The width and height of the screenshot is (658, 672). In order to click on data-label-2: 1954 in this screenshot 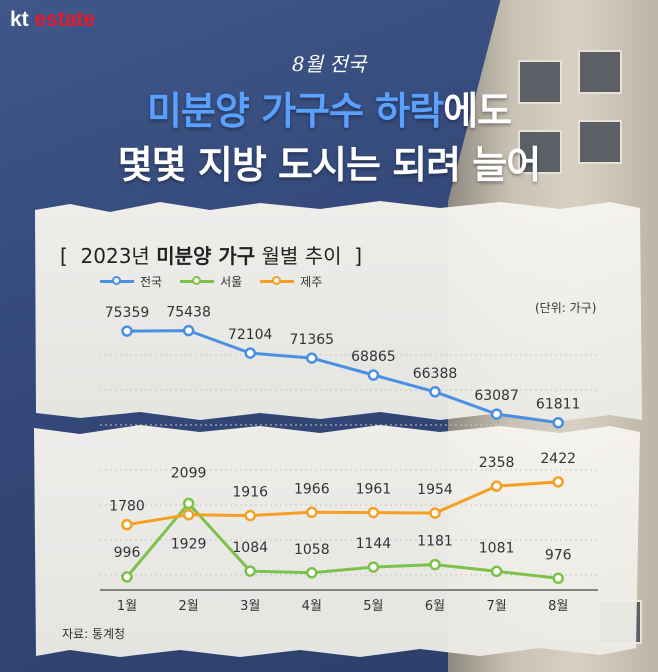, I will do `click(435, 490)`.